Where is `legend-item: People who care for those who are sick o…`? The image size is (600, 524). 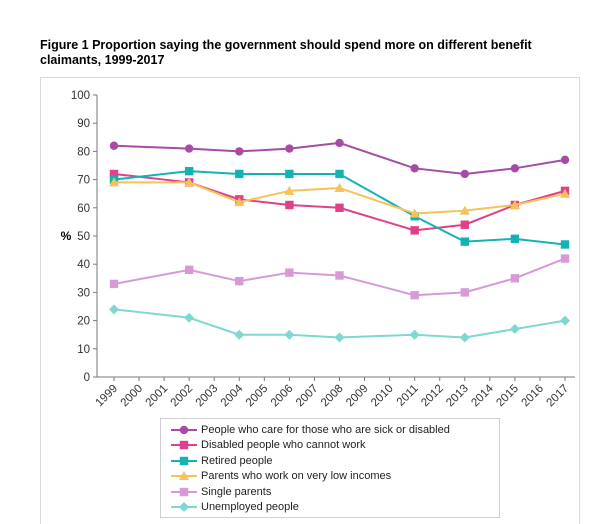
legend-item: People who care for those who are sick o… is located at coordinates (331, 430).